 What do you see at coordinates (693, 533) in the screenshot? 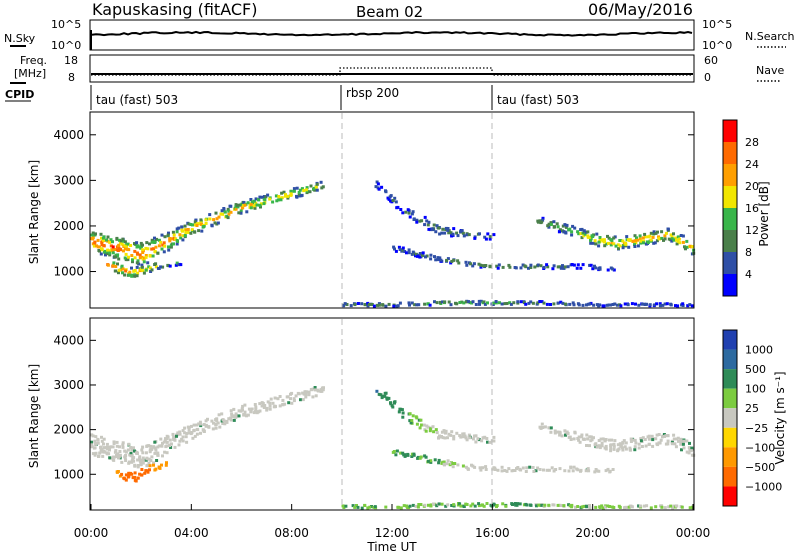
I see `x-tick-label: 00:00` at bounding box center [693, 533].